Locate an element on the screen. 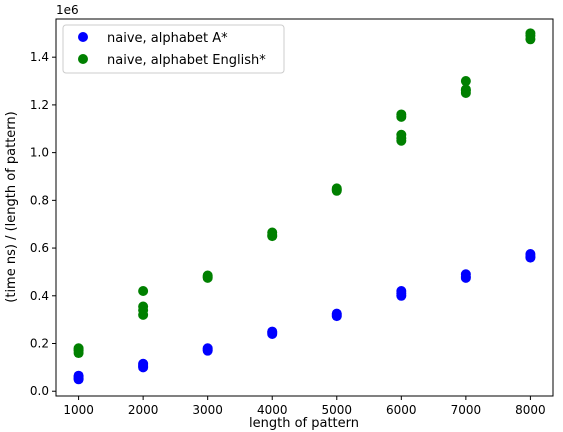 This screenshot has height=432, width=563. y-tick-label: 1.0 is located at coordinates (39, 153).